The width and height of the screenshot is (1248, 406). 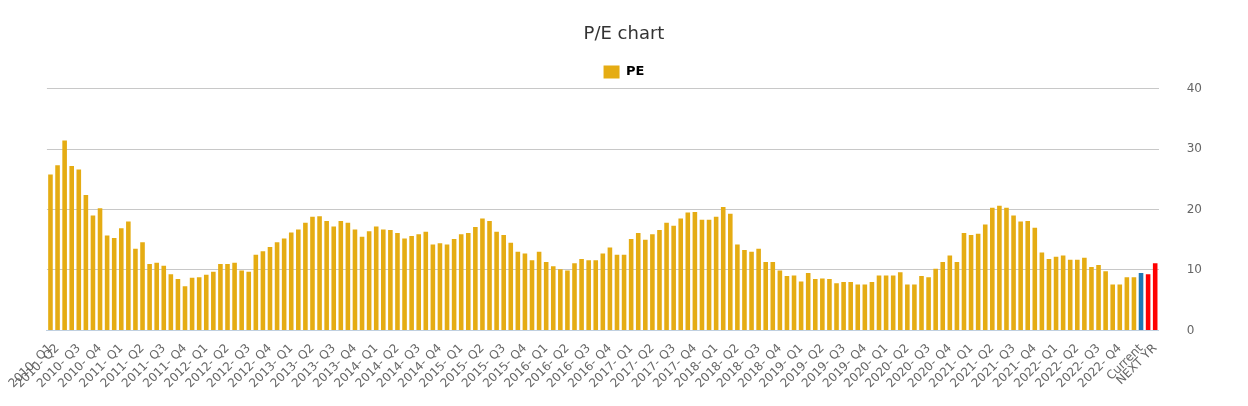 I want to click on y-tick-label: 30, so click(x=1194, y=148).